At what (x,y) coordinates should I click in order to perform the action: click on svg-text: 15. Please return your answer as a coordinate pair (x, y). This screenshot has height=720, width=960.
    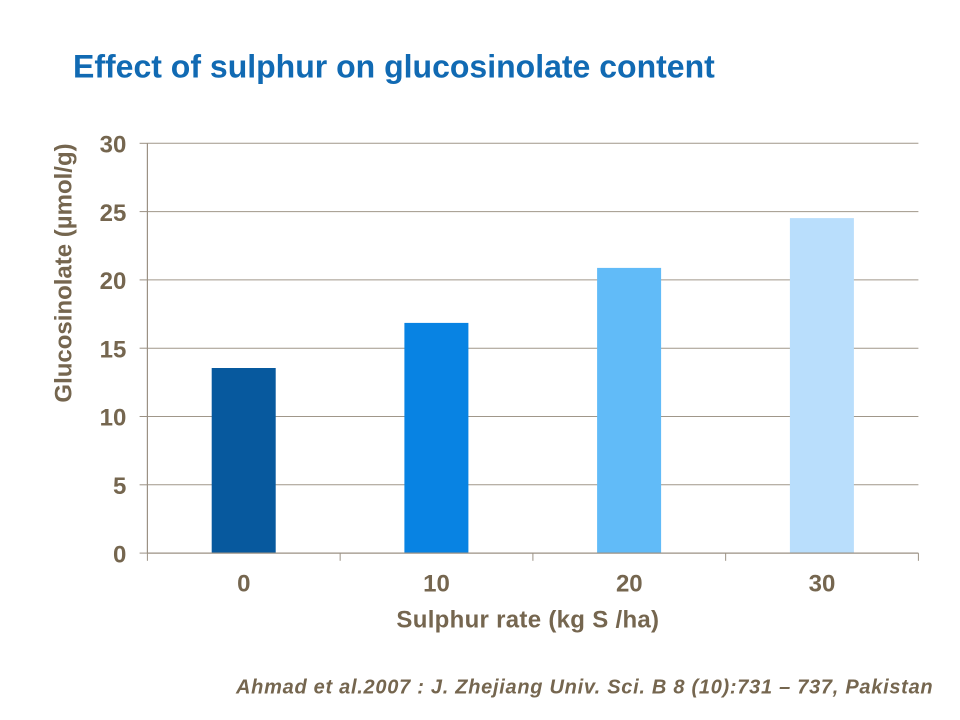
    Looking at the image, I should click on (113, 349).